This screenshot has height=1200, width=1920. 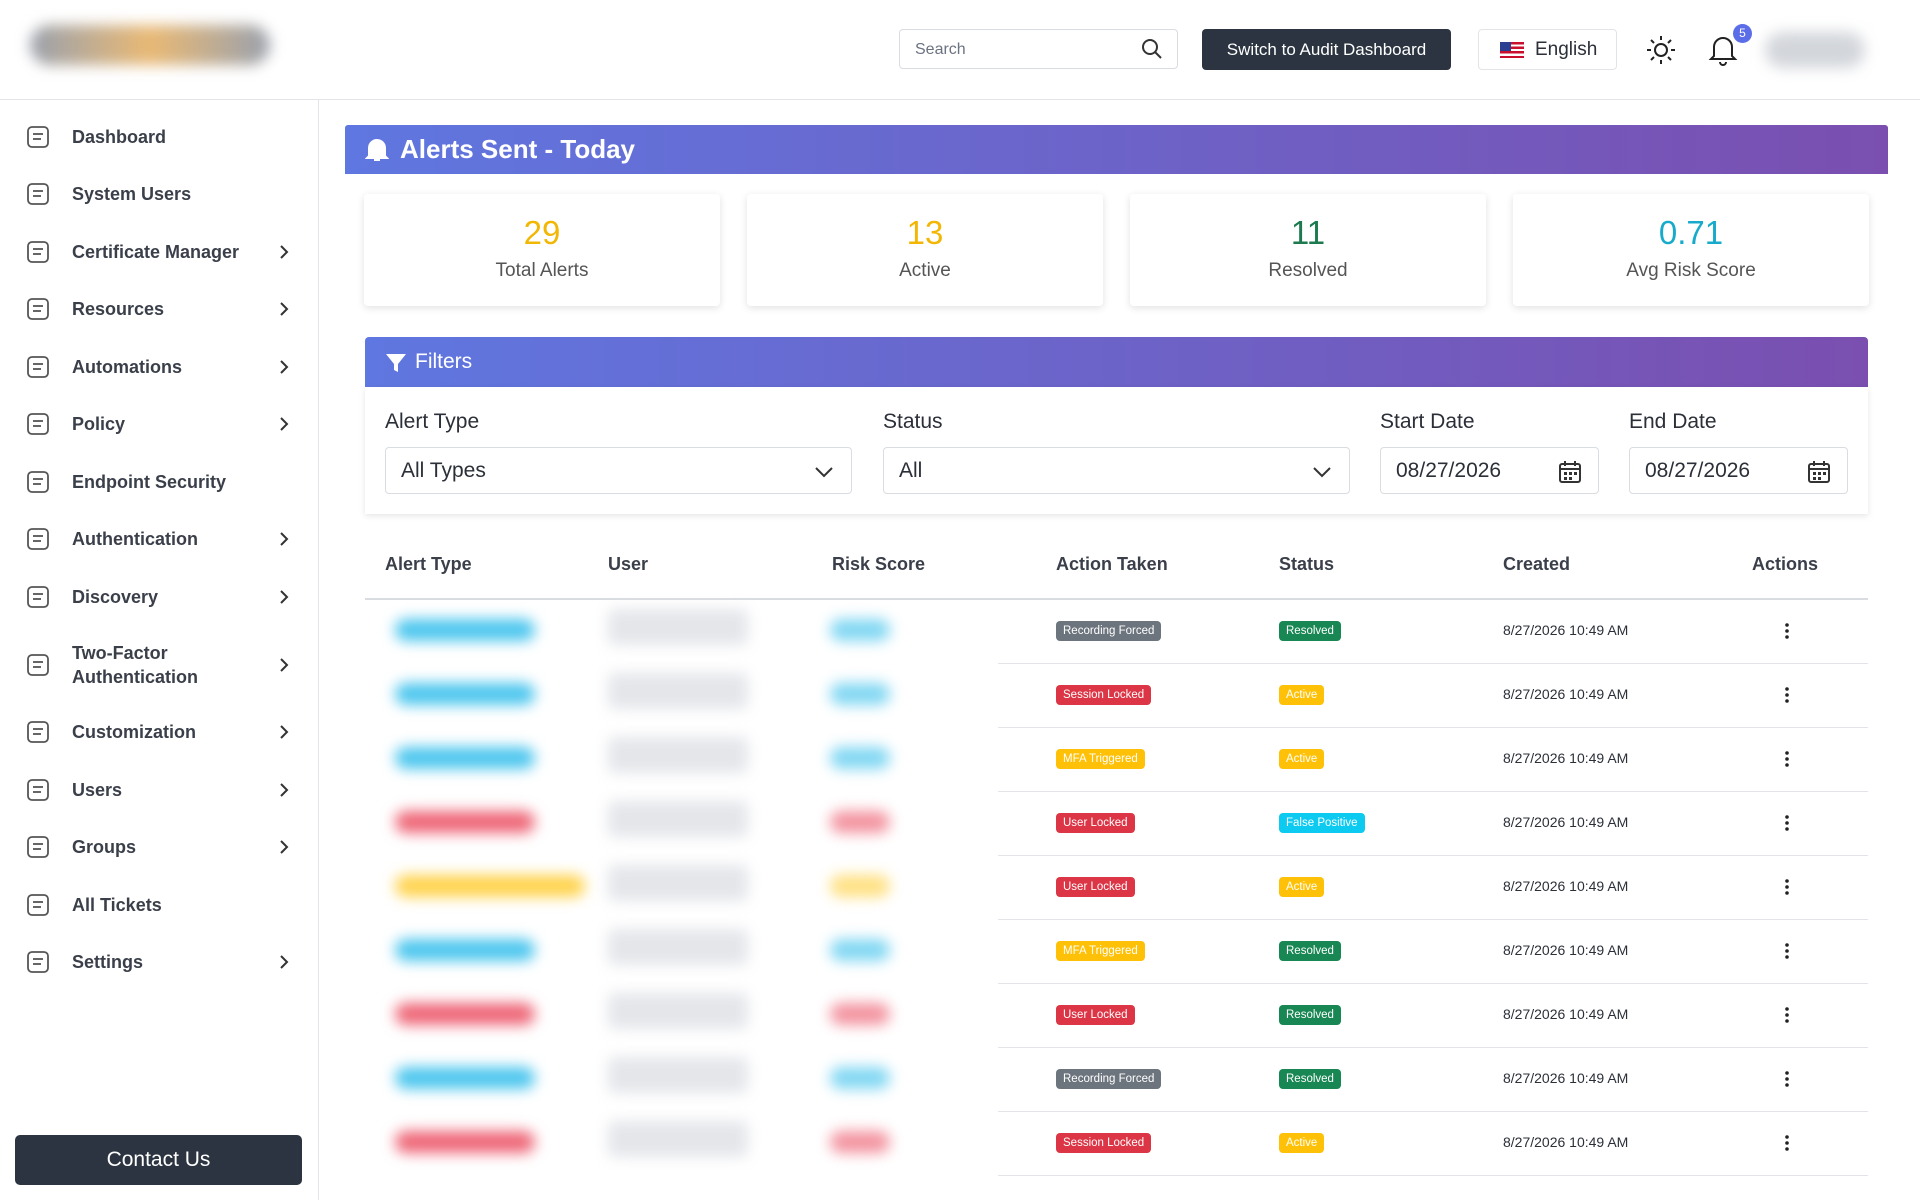 I want to click on nav-label: Groups, so click(x=104, y=847).